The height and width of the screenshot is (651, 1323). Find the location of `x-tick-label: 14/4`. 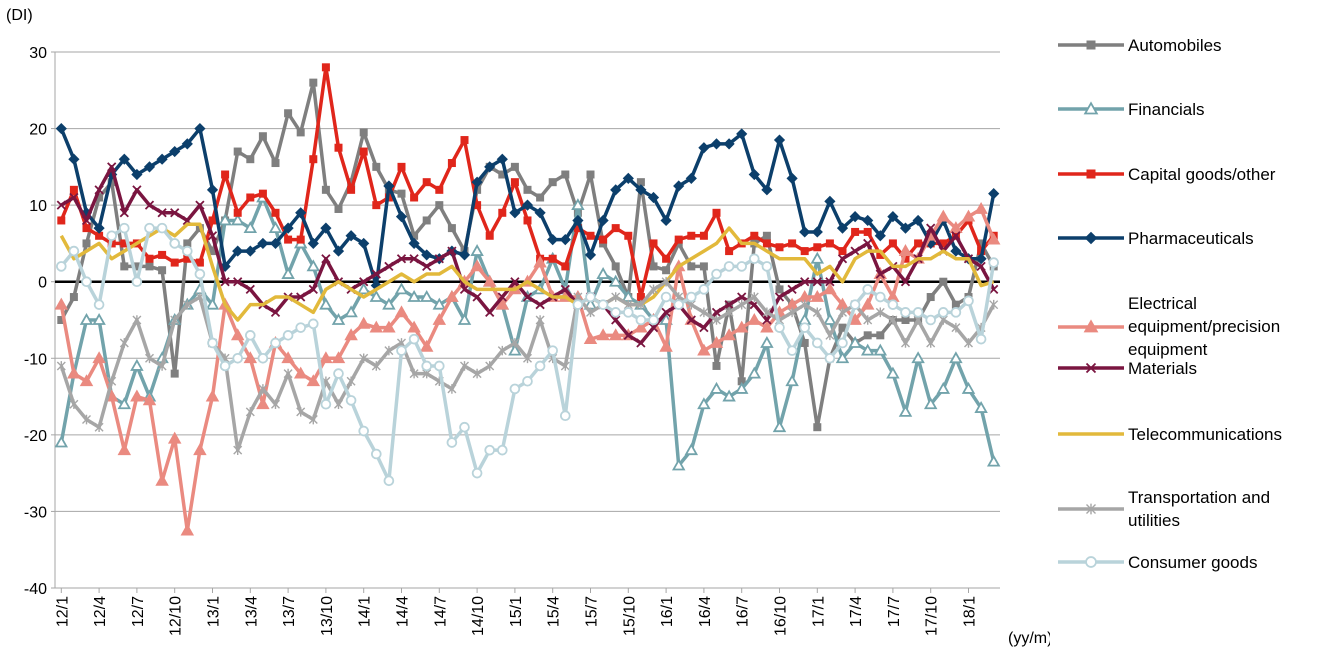

x-tick-label: 14/4 is located at coordinates (403, 611).